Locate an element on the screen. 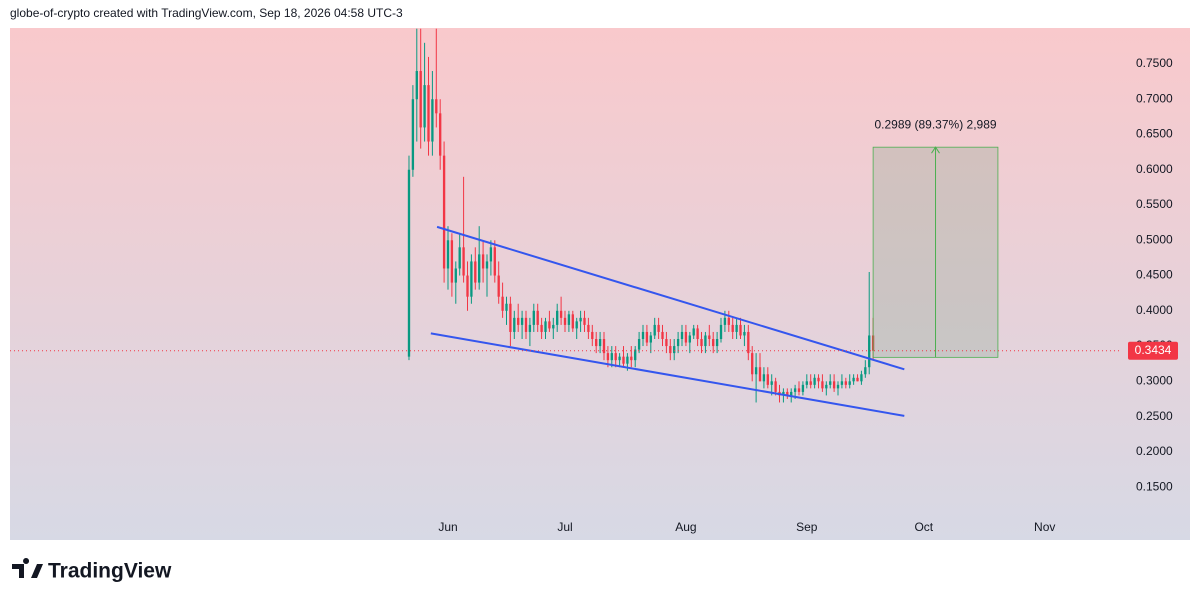 The width and height of the screenshot is (1200, 607). y-tick-label: 0.2500 is located at coordinates (1154, 416).